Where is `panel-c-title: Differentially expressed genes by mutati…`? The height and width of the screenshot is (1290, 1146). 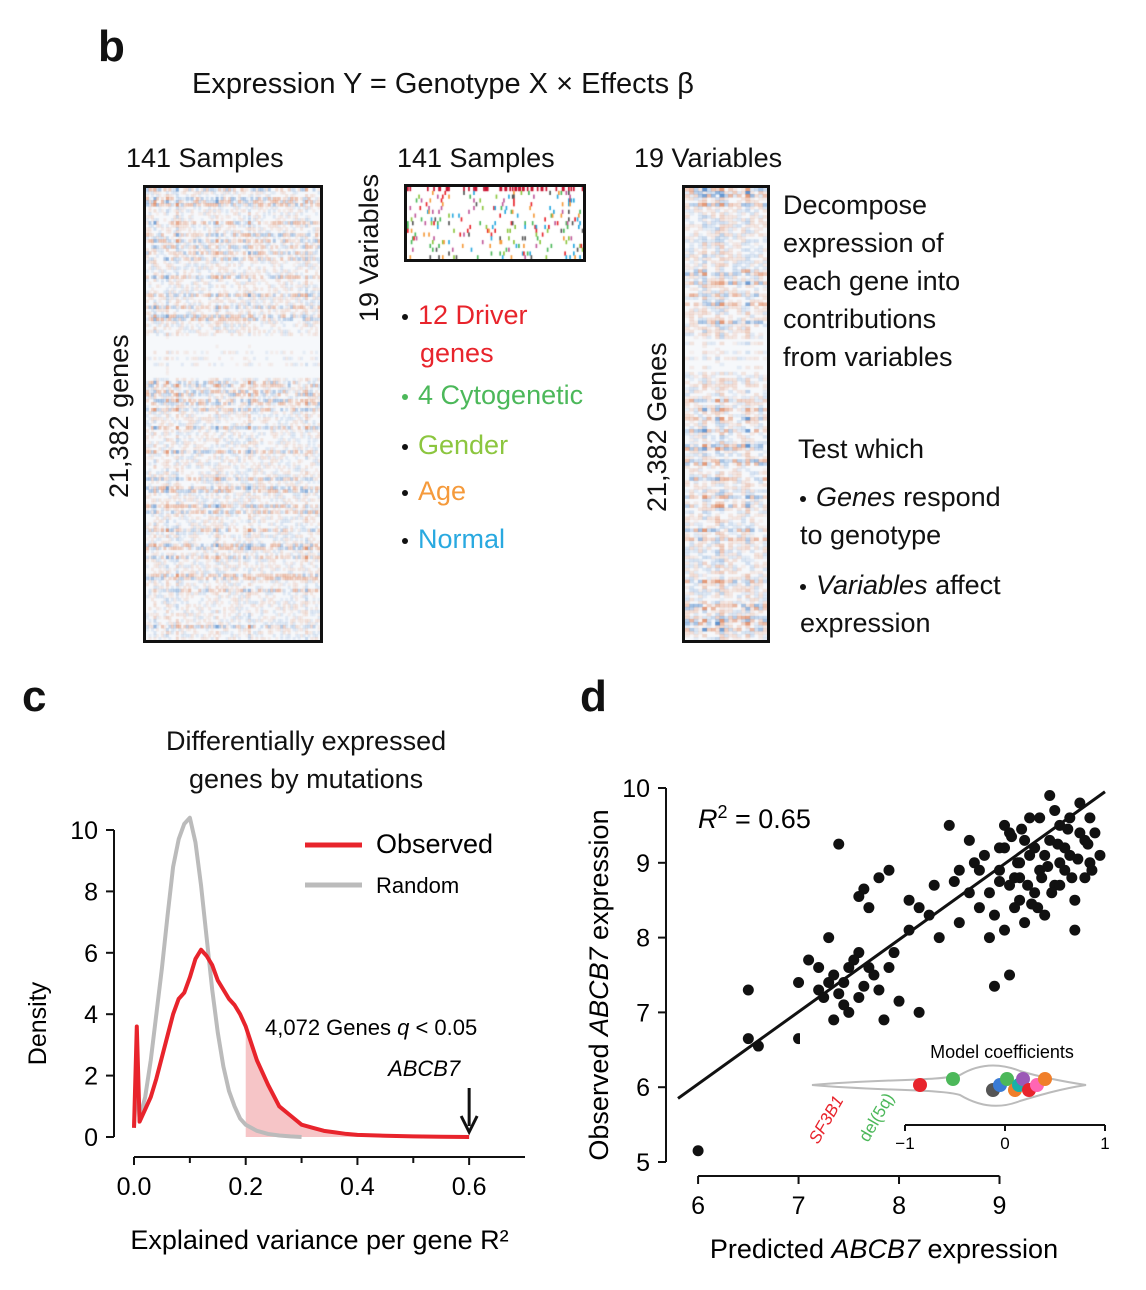 panel-c-title: Differentially expressed genes by mutati… is located at coordinates (306, 760).